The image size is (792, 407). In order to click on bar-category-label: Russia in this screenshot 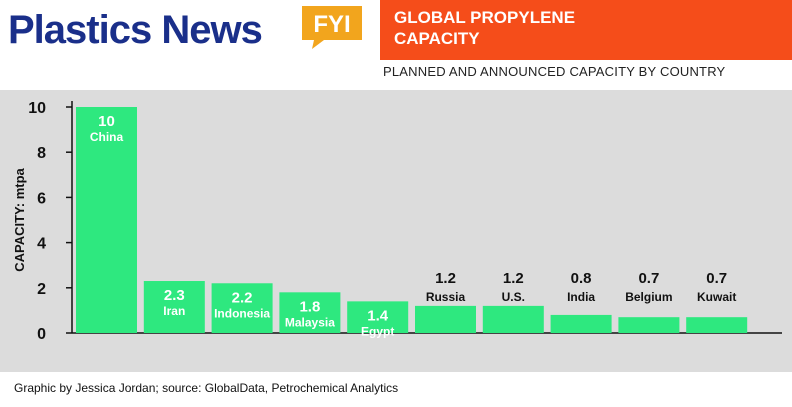, I will do `click(446, 297)`.